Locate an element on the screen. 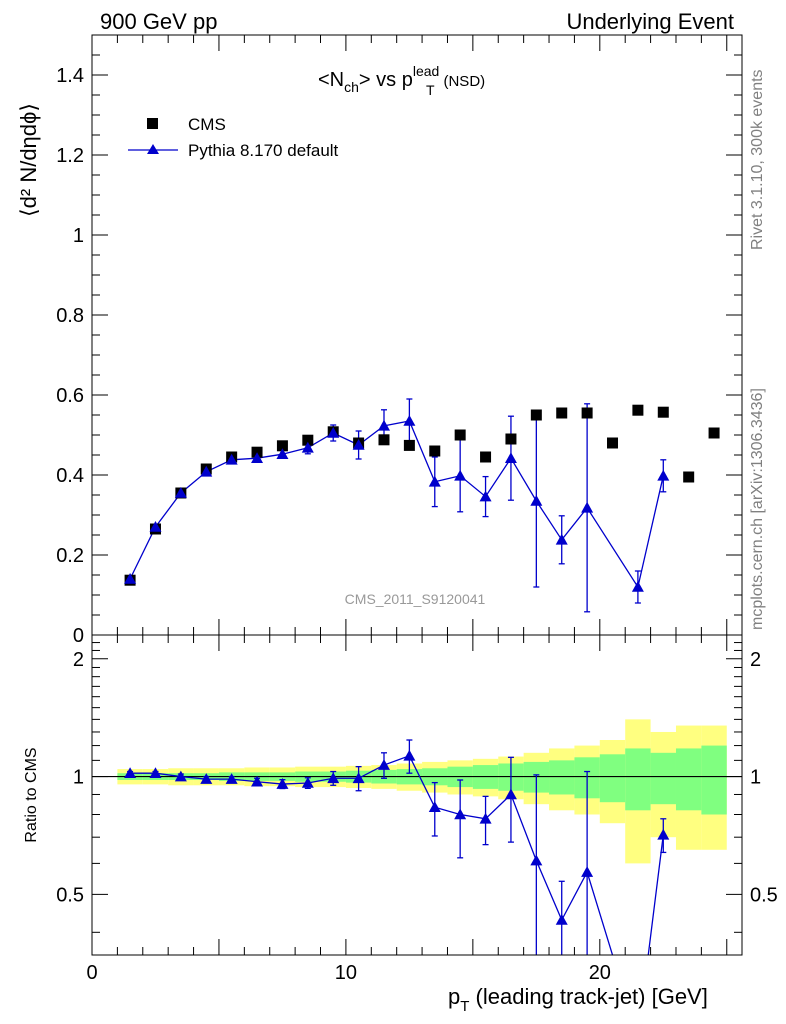 The image size is (786, 1024). main-ytick-label: 1.2 is located at coordinates (70, 156).